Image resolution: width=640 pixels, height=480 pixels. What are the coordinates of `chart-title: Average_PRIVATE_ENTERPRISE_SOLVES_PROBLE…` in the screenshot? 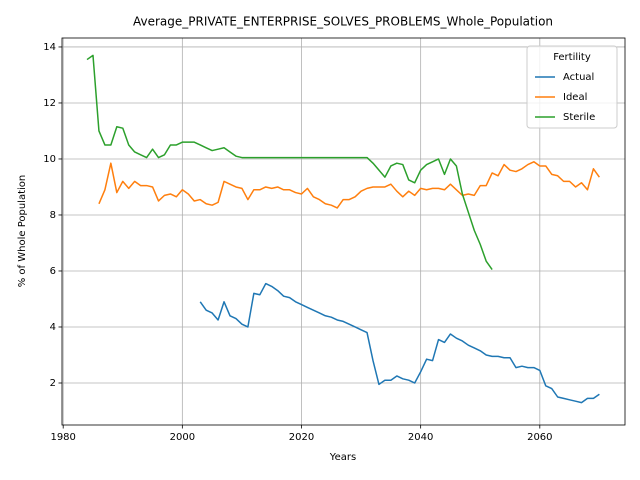 It's located at (343, 22).